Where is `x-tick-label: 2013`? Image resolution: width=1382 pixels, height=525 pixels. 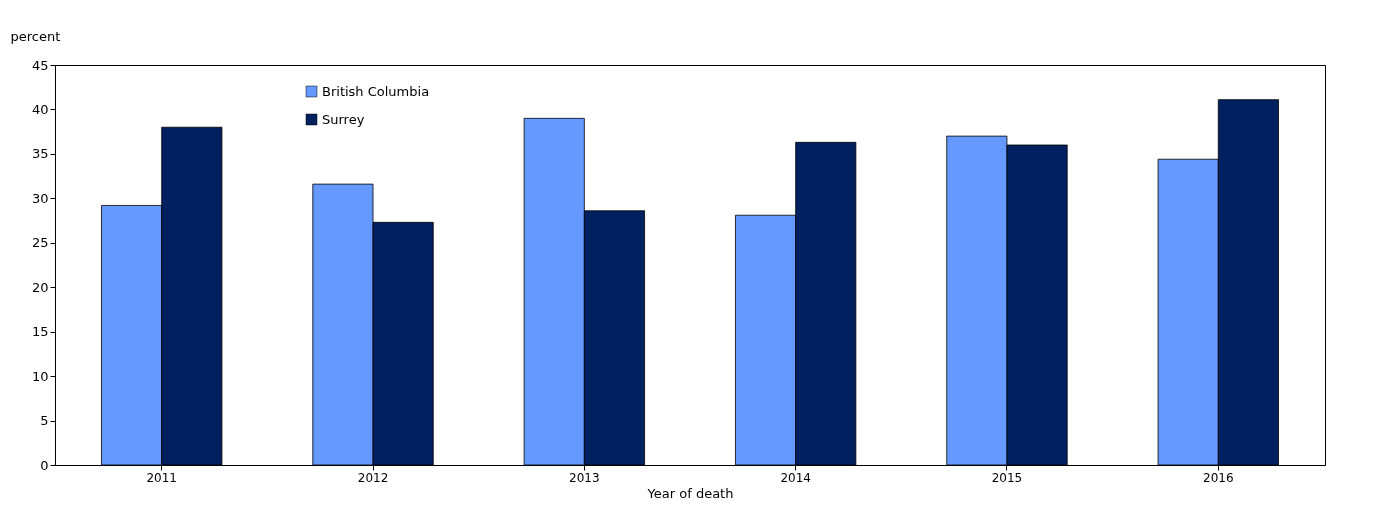 x-tick-label: 2013 is located at coordinates (584, 477).